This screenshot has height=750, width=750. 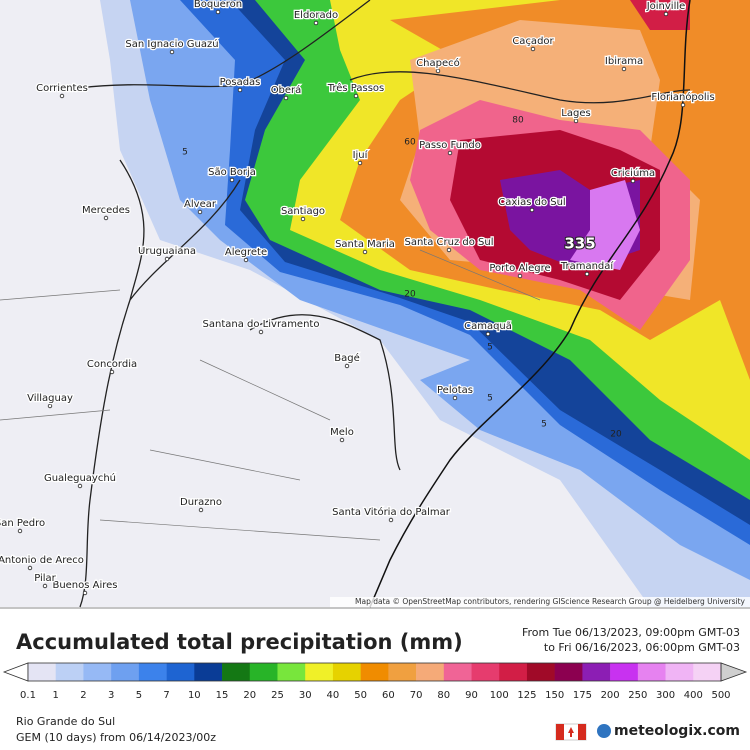 What do you see at coordinates (84, 585) in the screenshot?
I see `city-label: Buenos Aires` at bounding box center [84, 585].